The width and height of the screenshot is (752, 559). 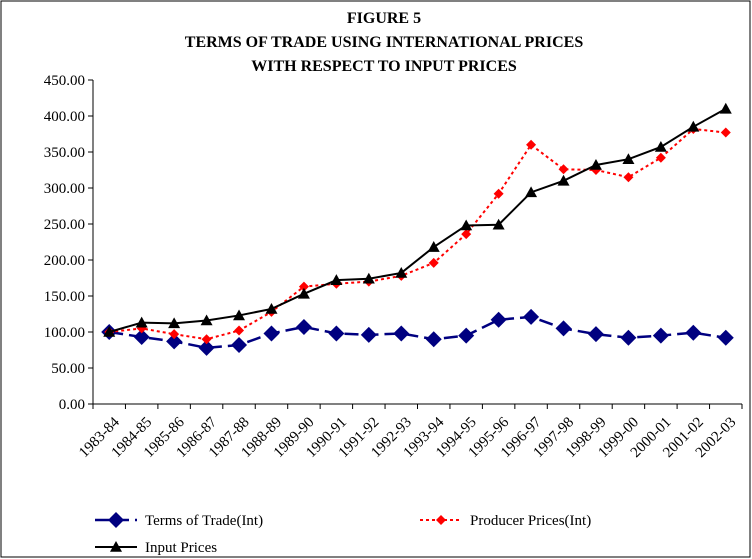 I want to click on y-tick-label: 450.00, so click(x=64, y=81).